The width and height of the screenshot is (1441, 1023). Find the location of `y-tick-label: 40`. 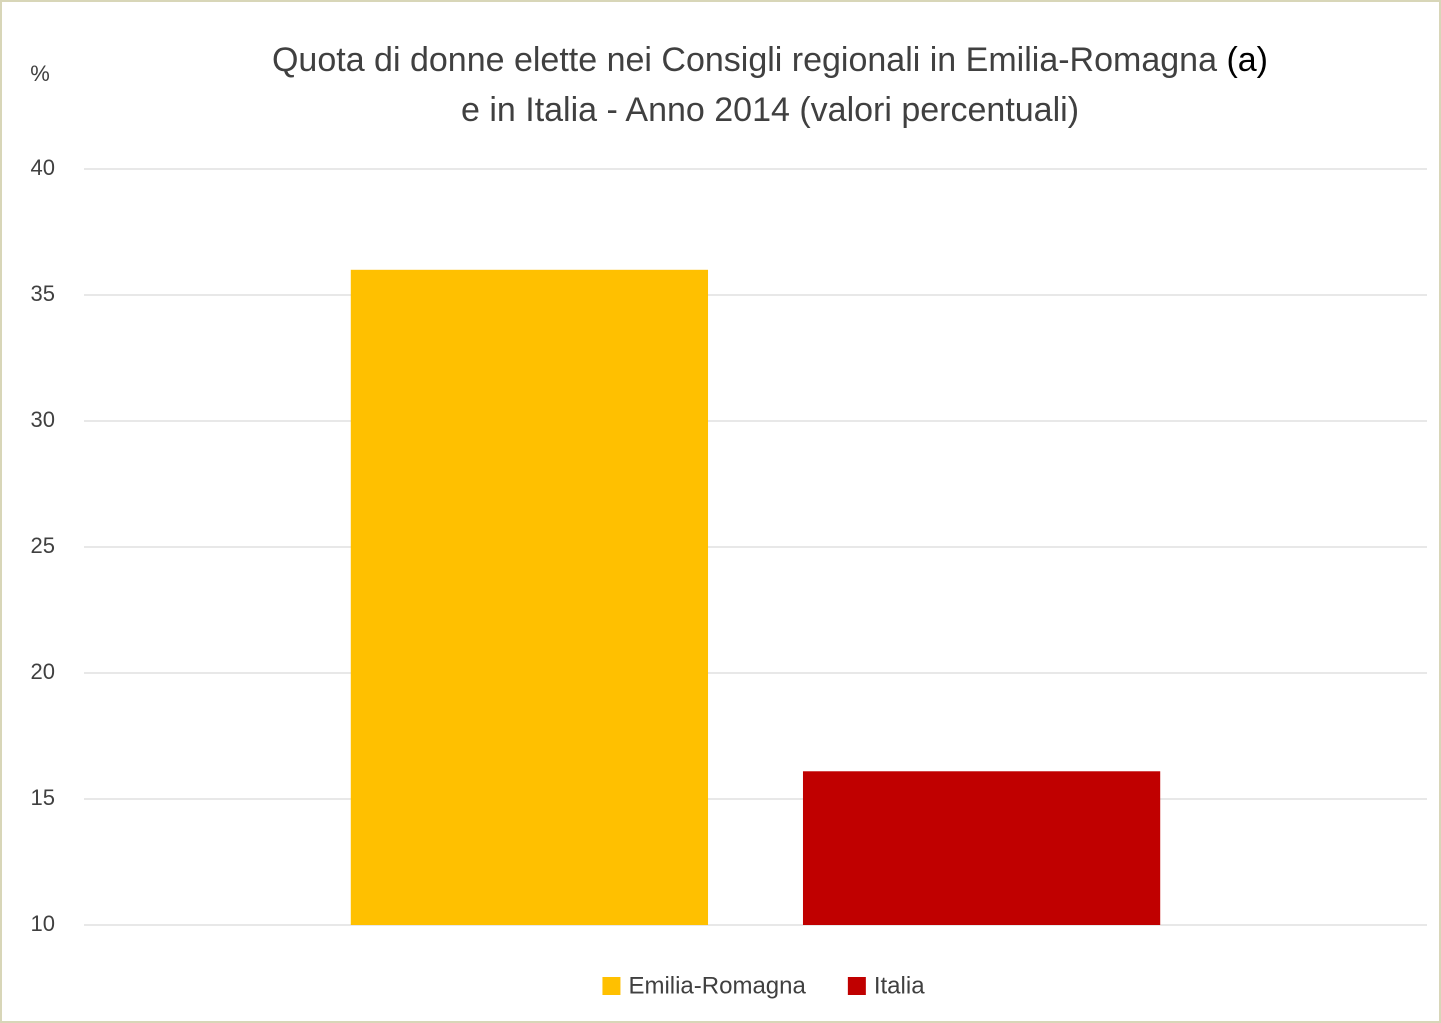

y-tick-label: 40 is located at coordinates (43, 167).